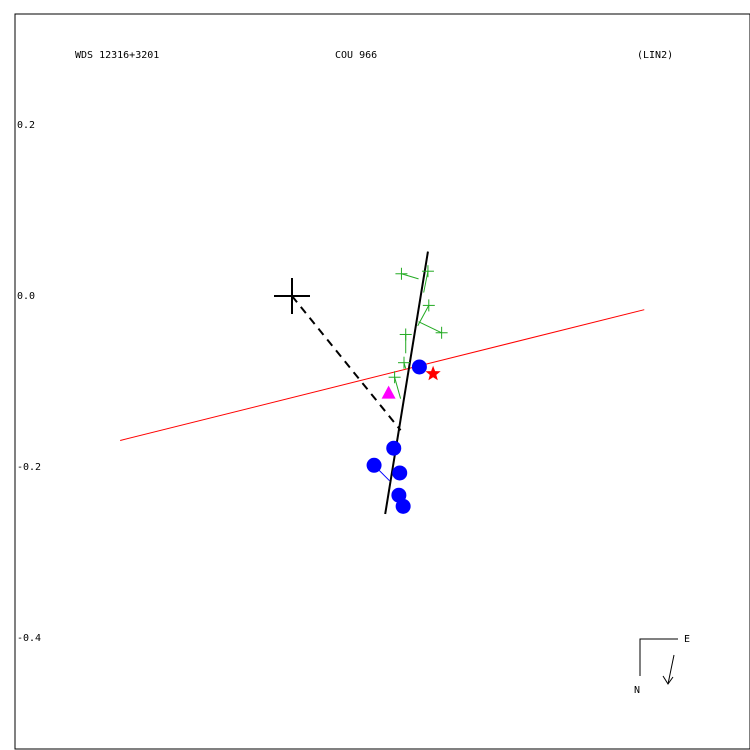 This screenshot has height=750, width=750. What do you see at coordinates (658, 657) in the screenshot?
I see `compass-axes` at bounding box center [658, 657].